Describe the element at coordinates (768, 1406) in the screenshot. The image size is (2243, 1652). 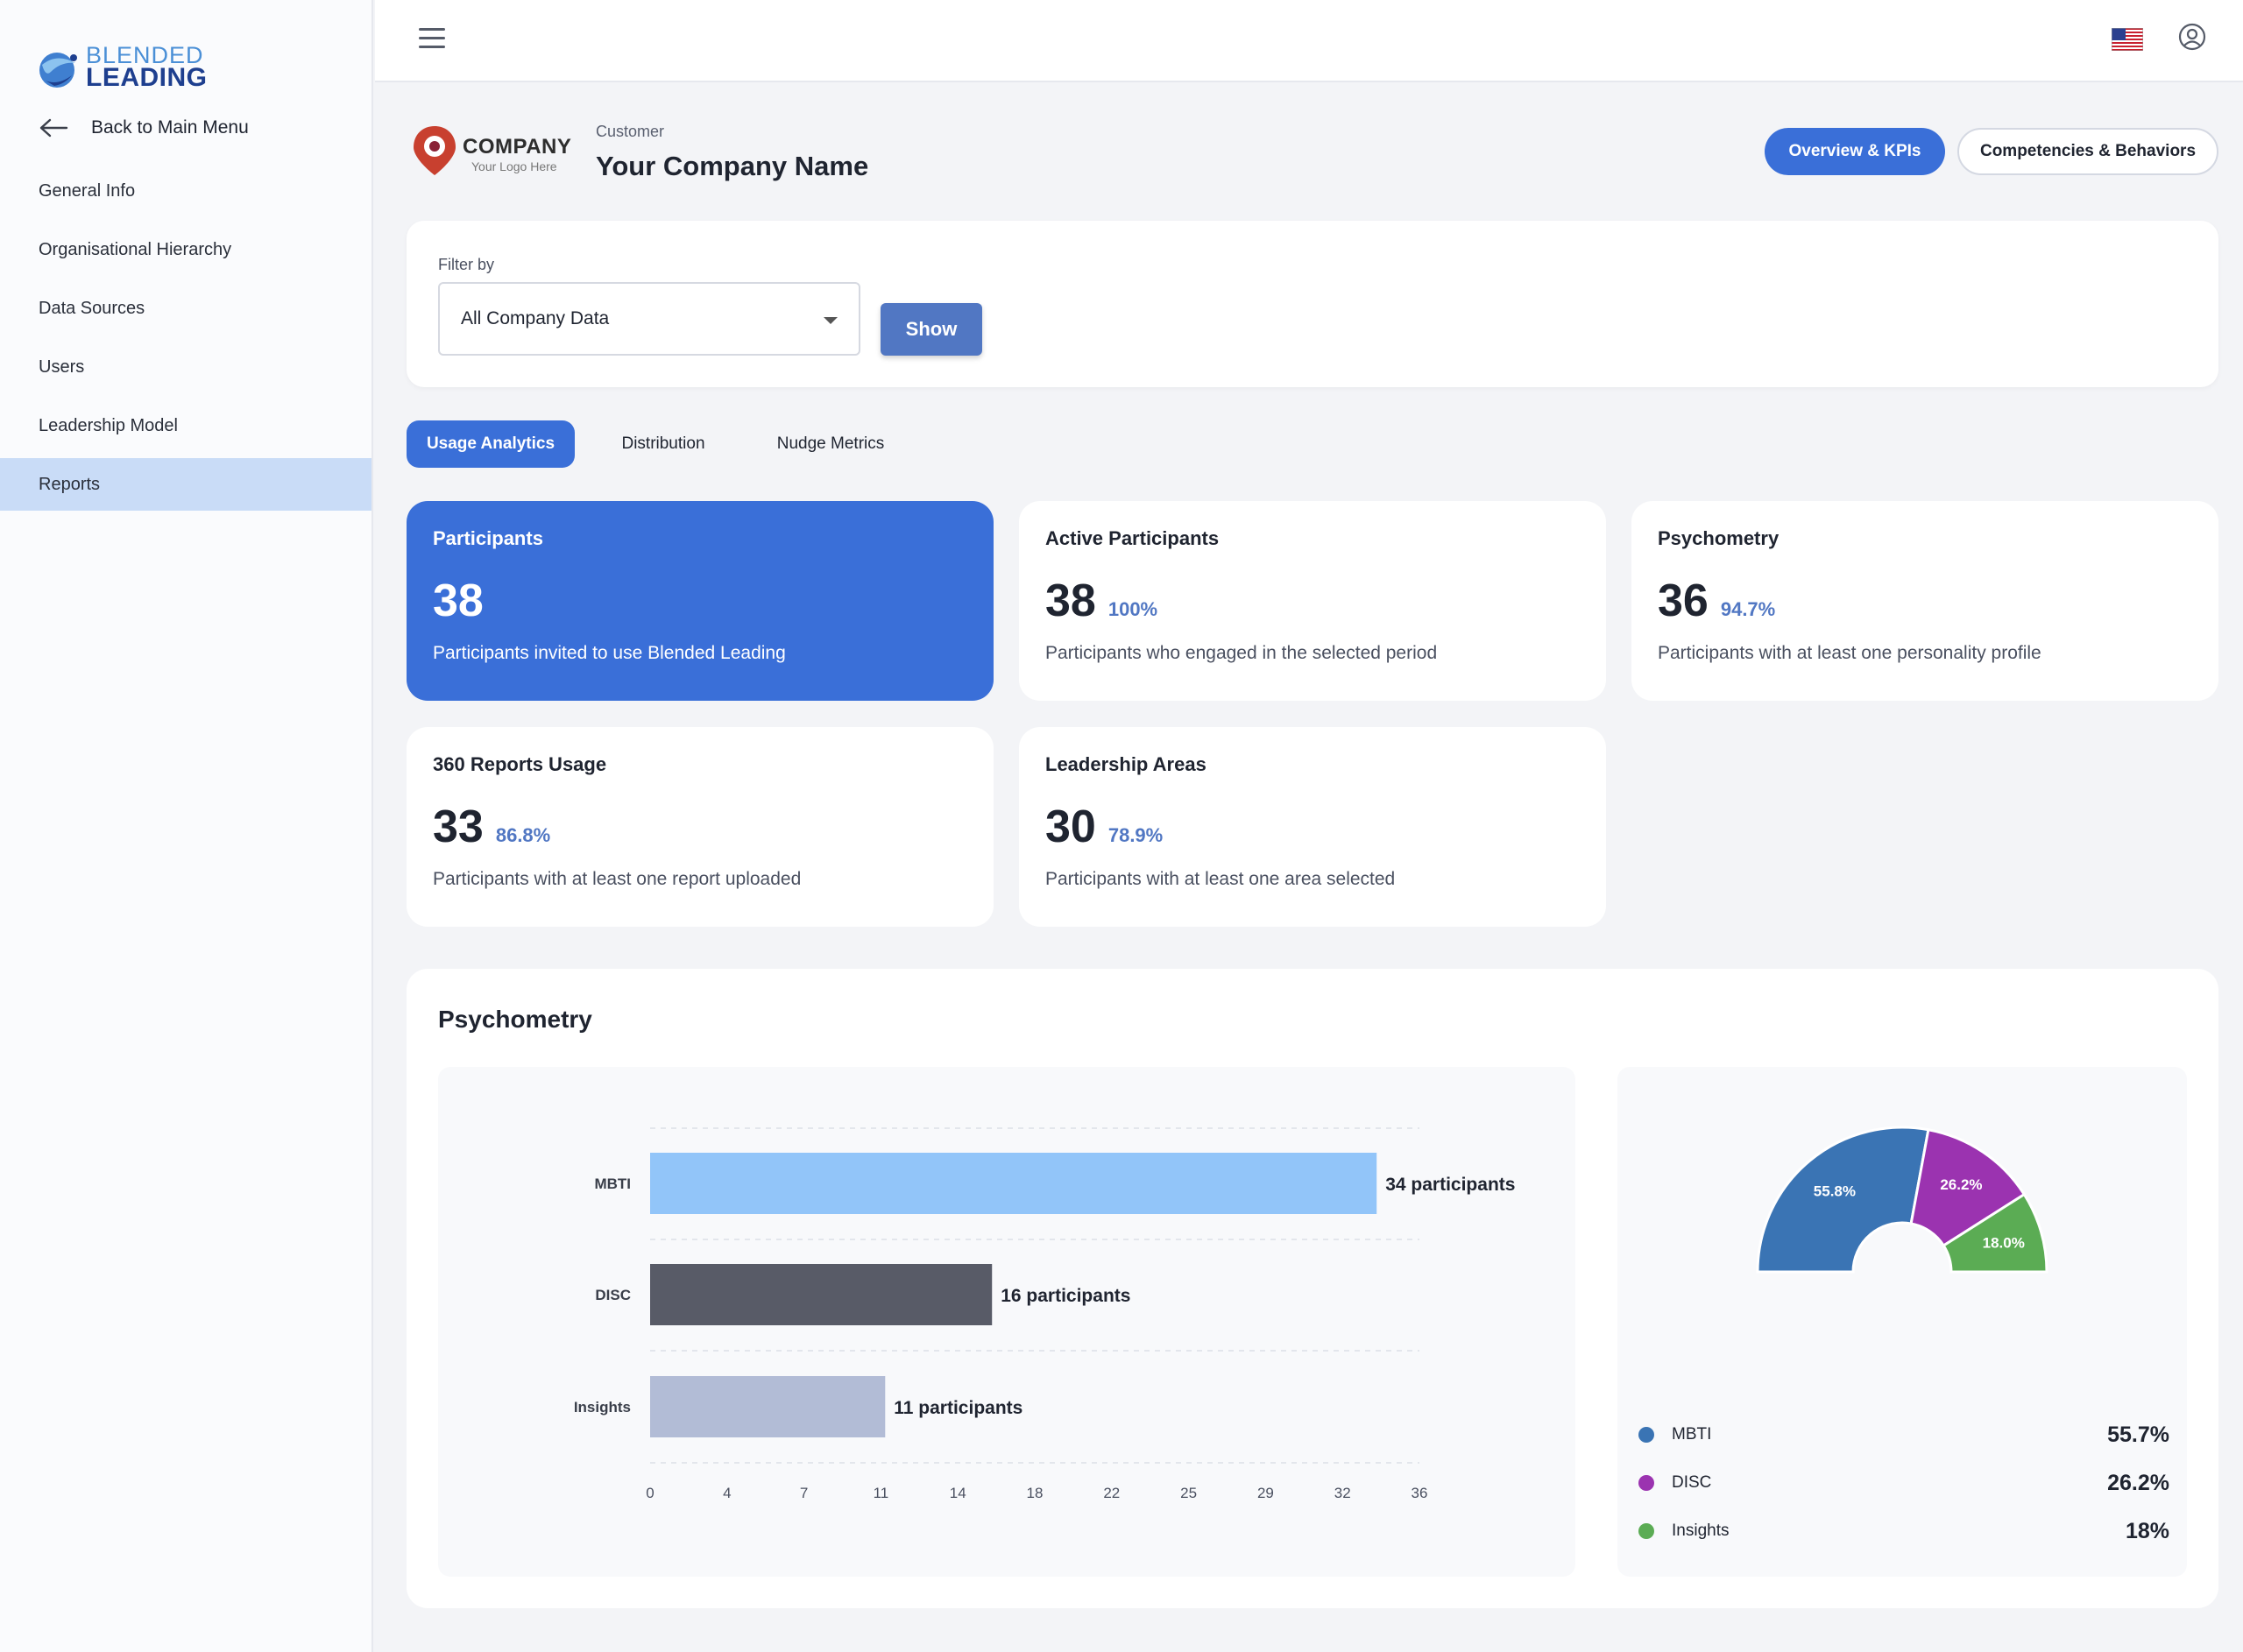
I see `bar-insights` at that location.